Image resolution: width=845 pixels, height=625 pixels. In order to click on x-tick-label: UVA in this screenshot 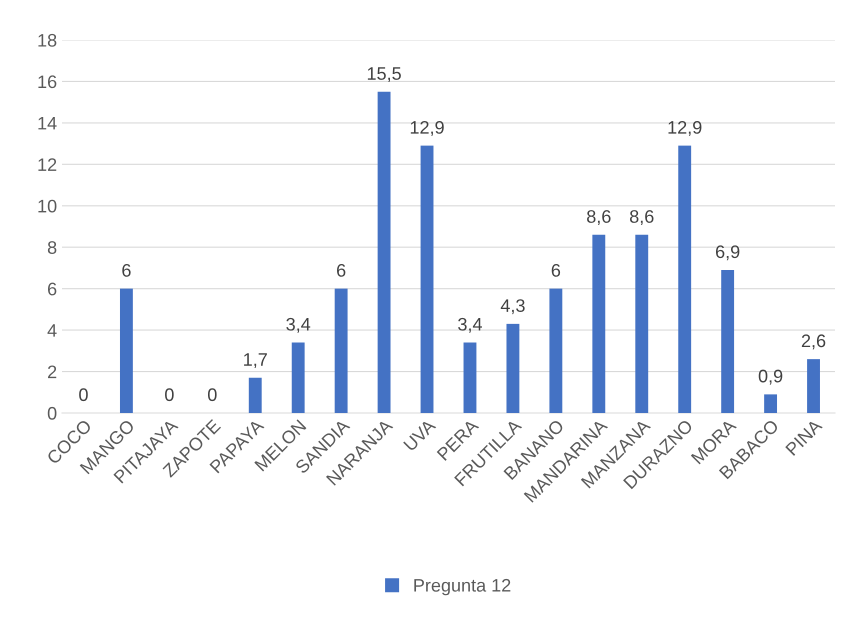, I will do `click(419, 435)`.